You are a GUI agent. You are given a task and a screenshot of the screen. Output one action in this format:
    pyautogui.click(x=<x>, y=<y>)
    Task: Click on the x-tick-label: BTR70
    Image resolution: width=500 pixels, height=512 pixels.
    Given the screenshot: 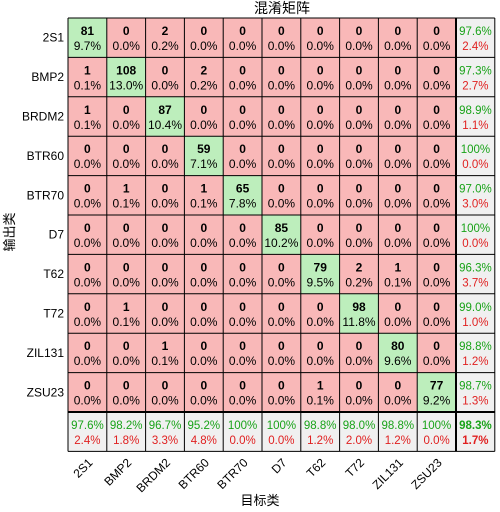 What is the action you would take?
    pyautogui.click(x=232, y=473)
    